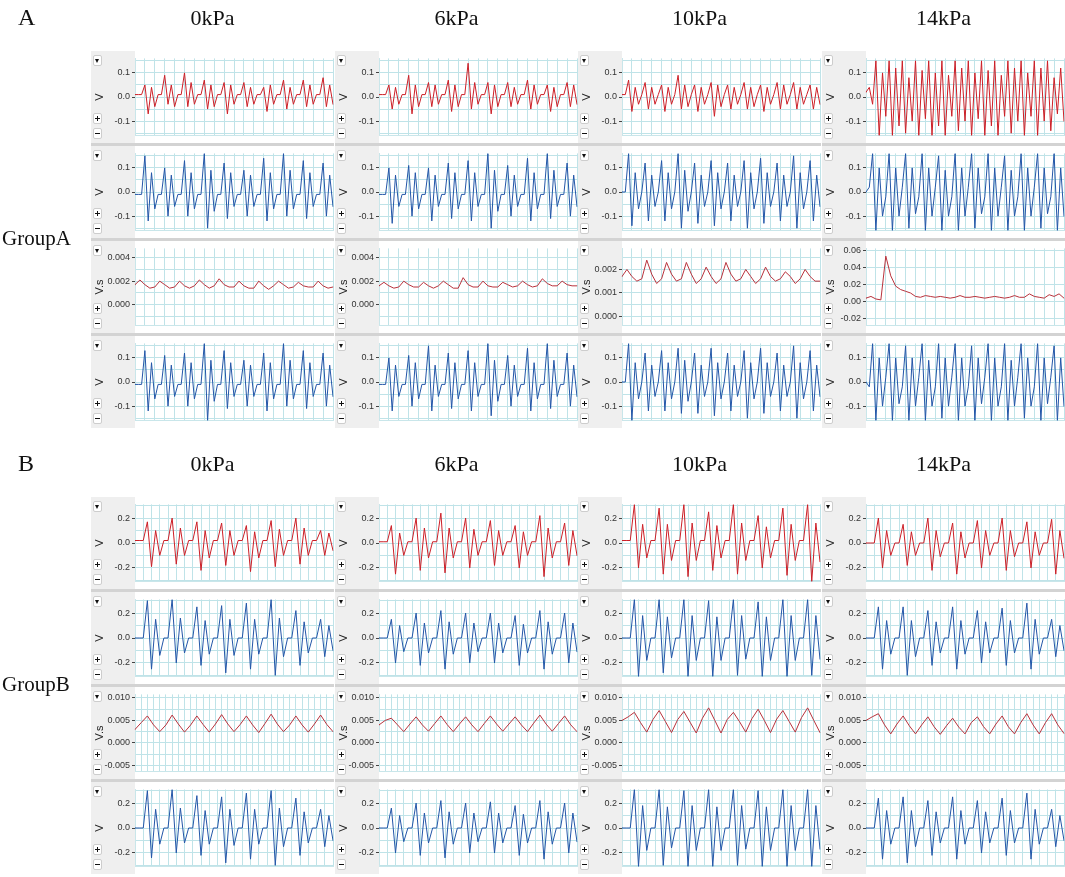  What do you see at coordinates (362, 257) in the screenshot?
I see `y-tick-label: 0.004` at bounding box center [362, 257].